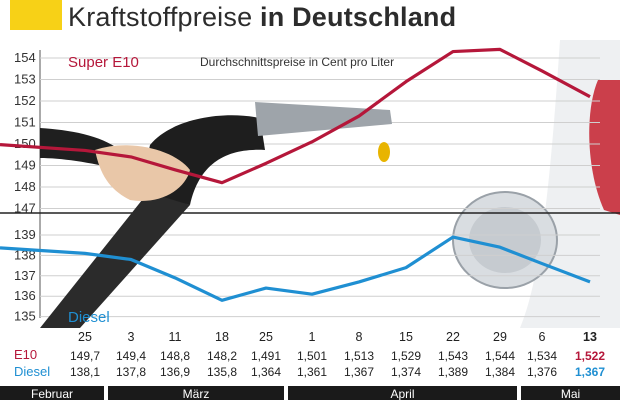  What do you see at coordinates (25, 79) in the screenshot?
I see `e10-tick-label: 153` at bounding box center [25, 79].